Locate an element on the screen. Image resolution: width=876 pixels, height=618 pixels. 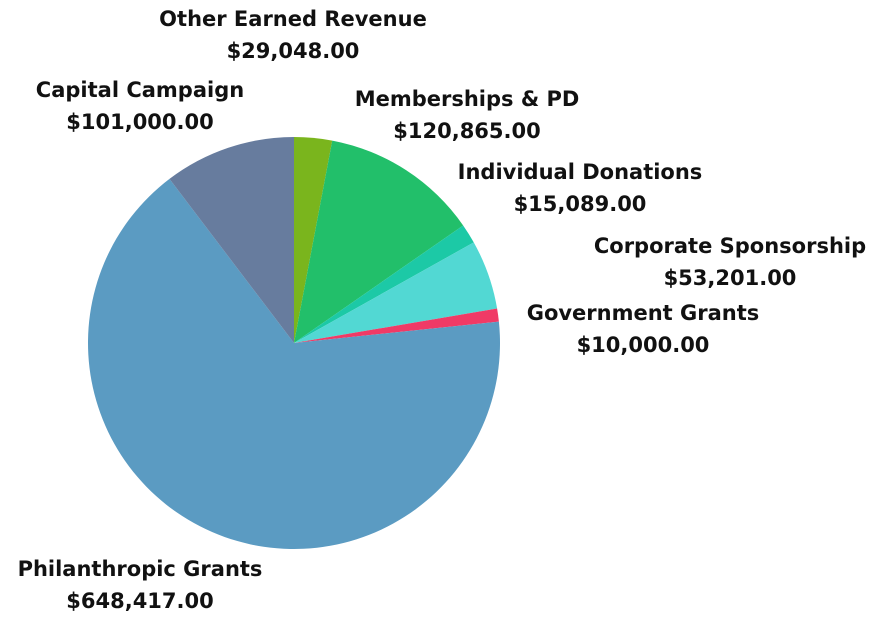
slice-label: Corporate Sponsorship is located at coordinates (730, 246).